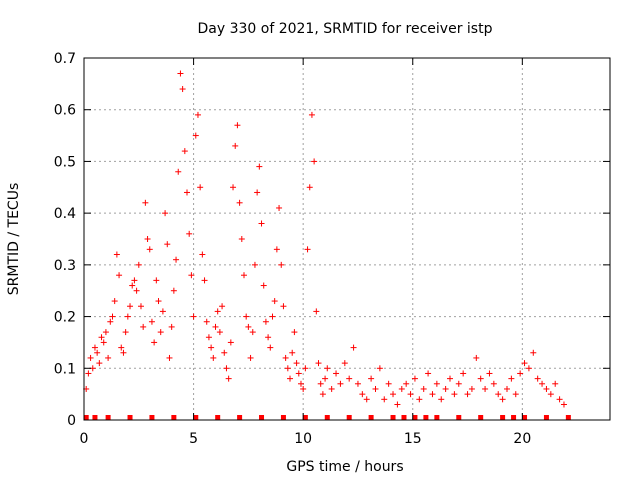  What do you see at coordinates (71, 421) in the screenshot?
I see `y-tick-label: 0` at bounding box center [71, 421].